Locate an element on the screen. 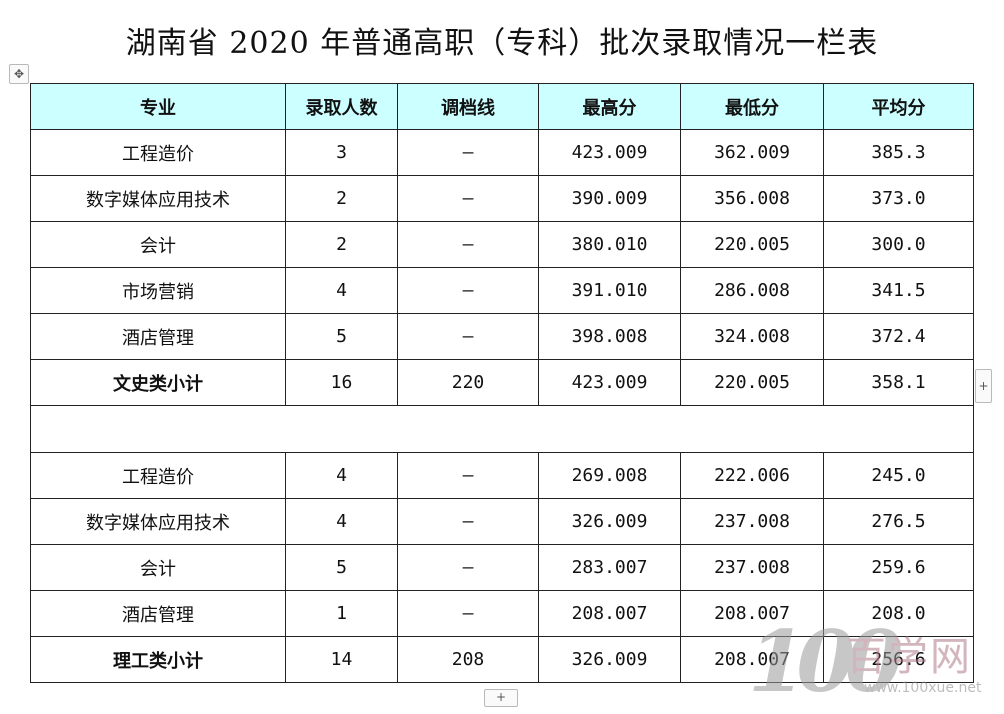  cell-min: 356.008 is located at coordinates (752, 198).